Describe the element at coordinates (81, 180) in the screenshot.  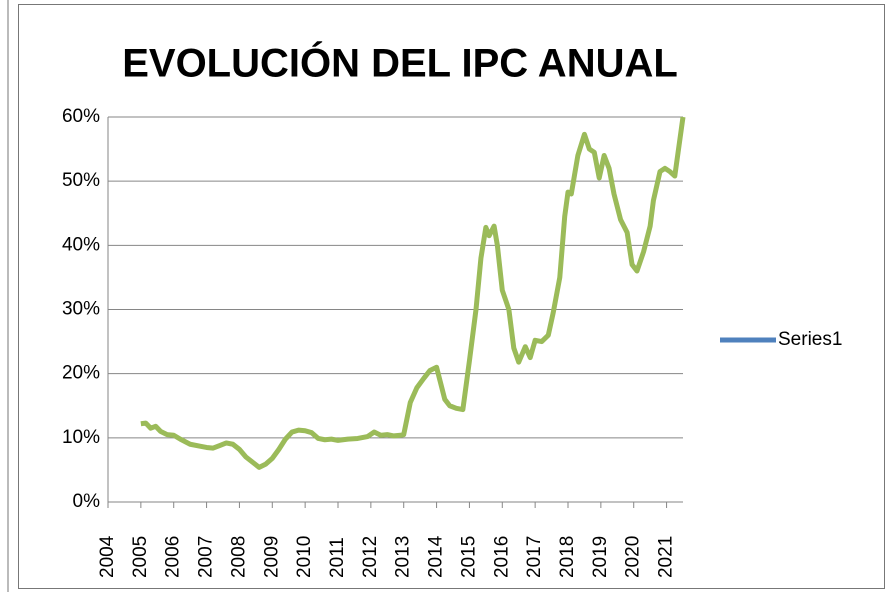
I see `y-tick-label: 50%` at that location.